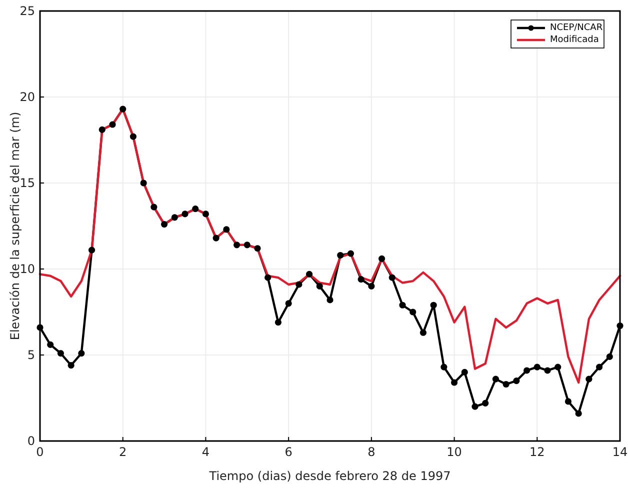 The image size is (628, 489). Describe the element at coordinates (288, 452) in the screenshot. I see `x-tick-label: 6` at that location.